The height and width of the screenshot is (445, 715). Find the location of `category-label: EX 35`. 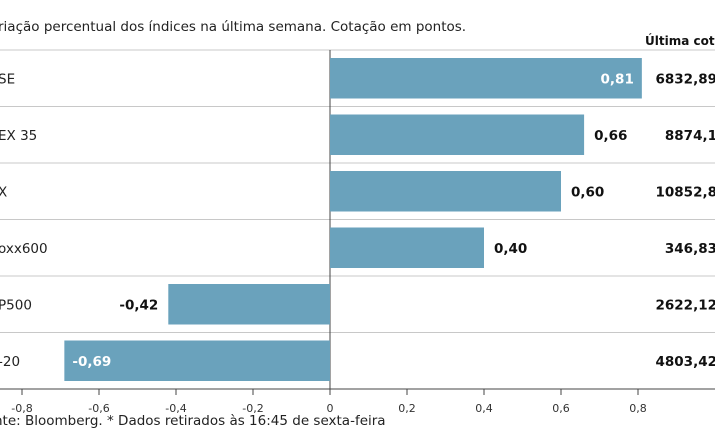

category-label: EX 35 is located at coordinates (18, 136).